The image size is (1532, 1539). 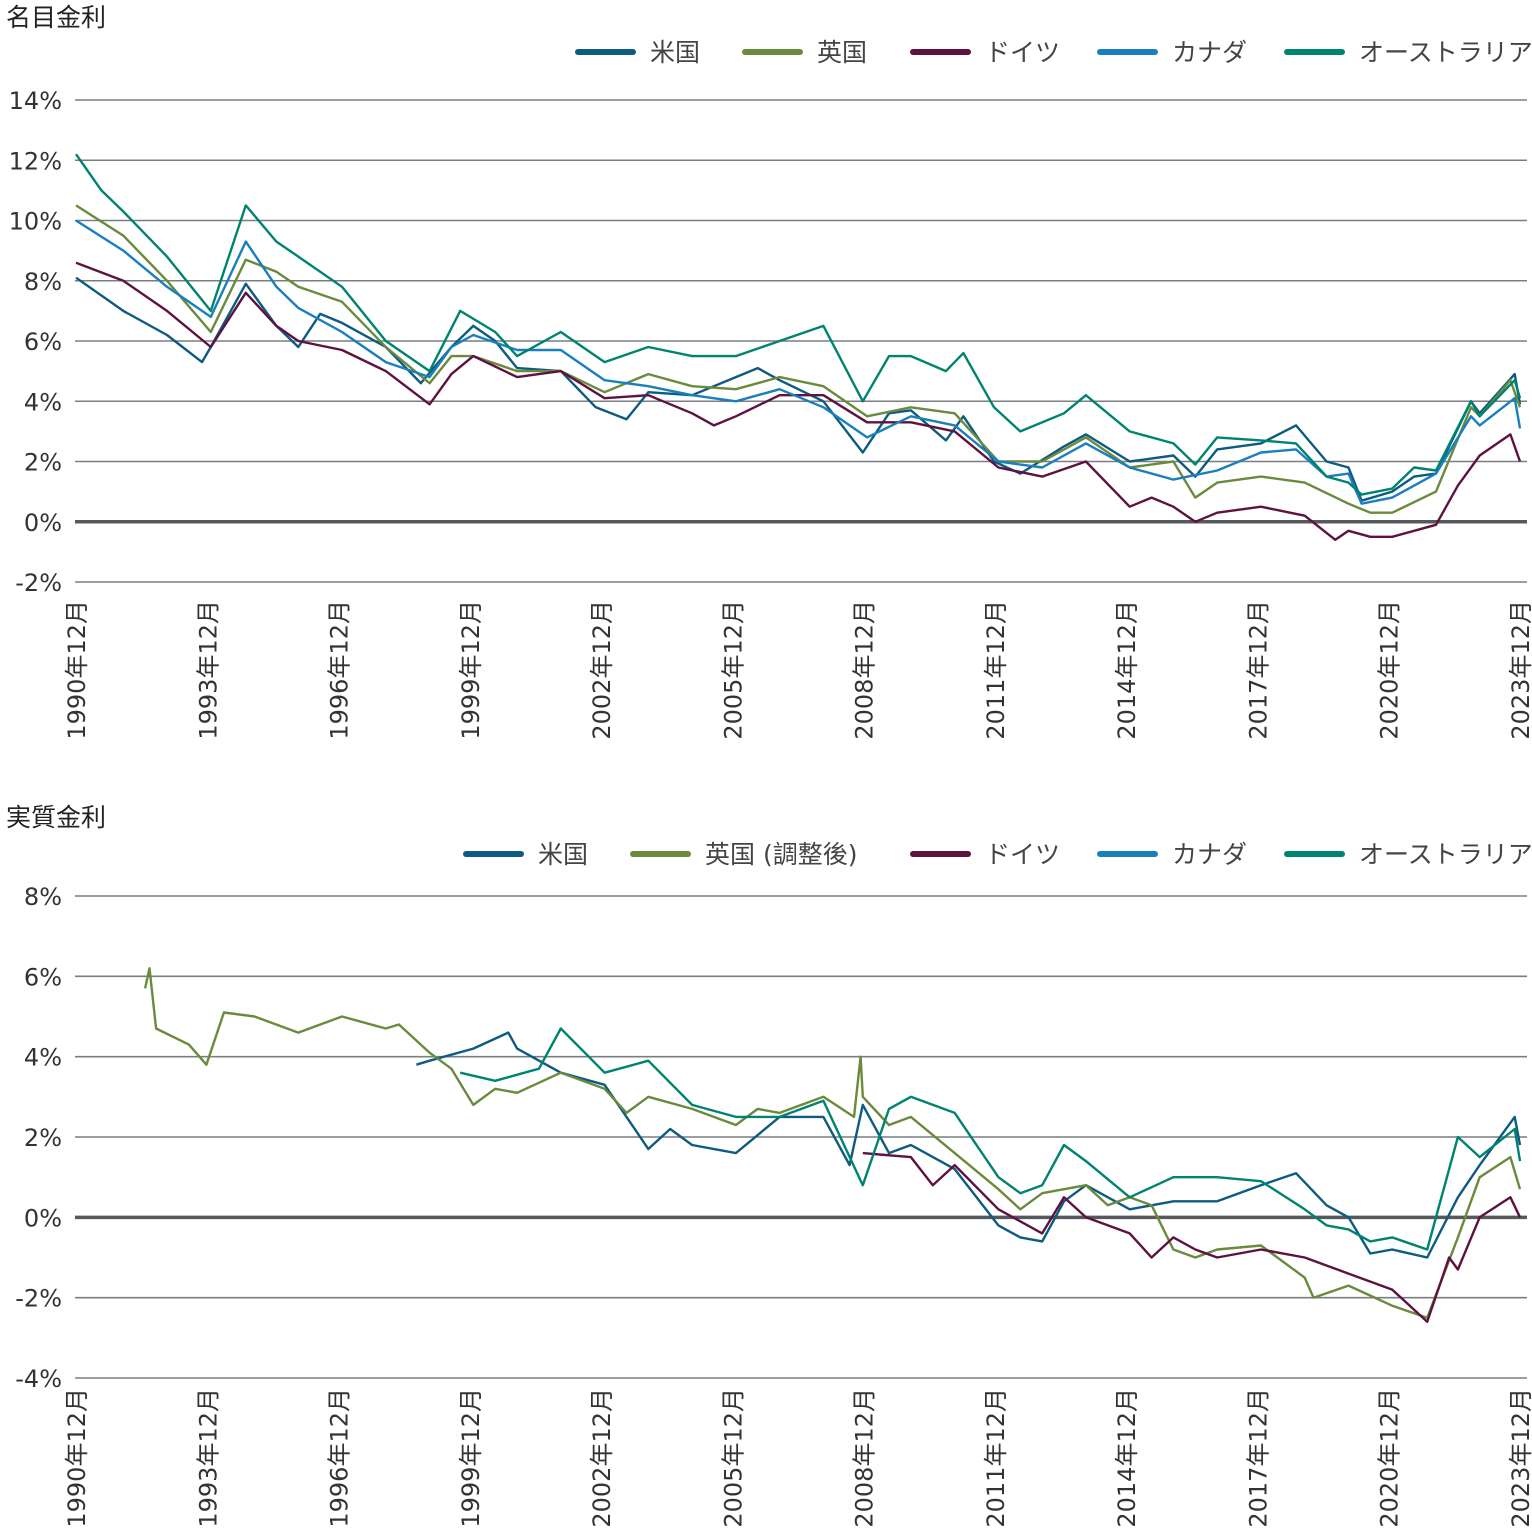 I want to click on y-tick-label: -4%, so click(x=38, y=1379).